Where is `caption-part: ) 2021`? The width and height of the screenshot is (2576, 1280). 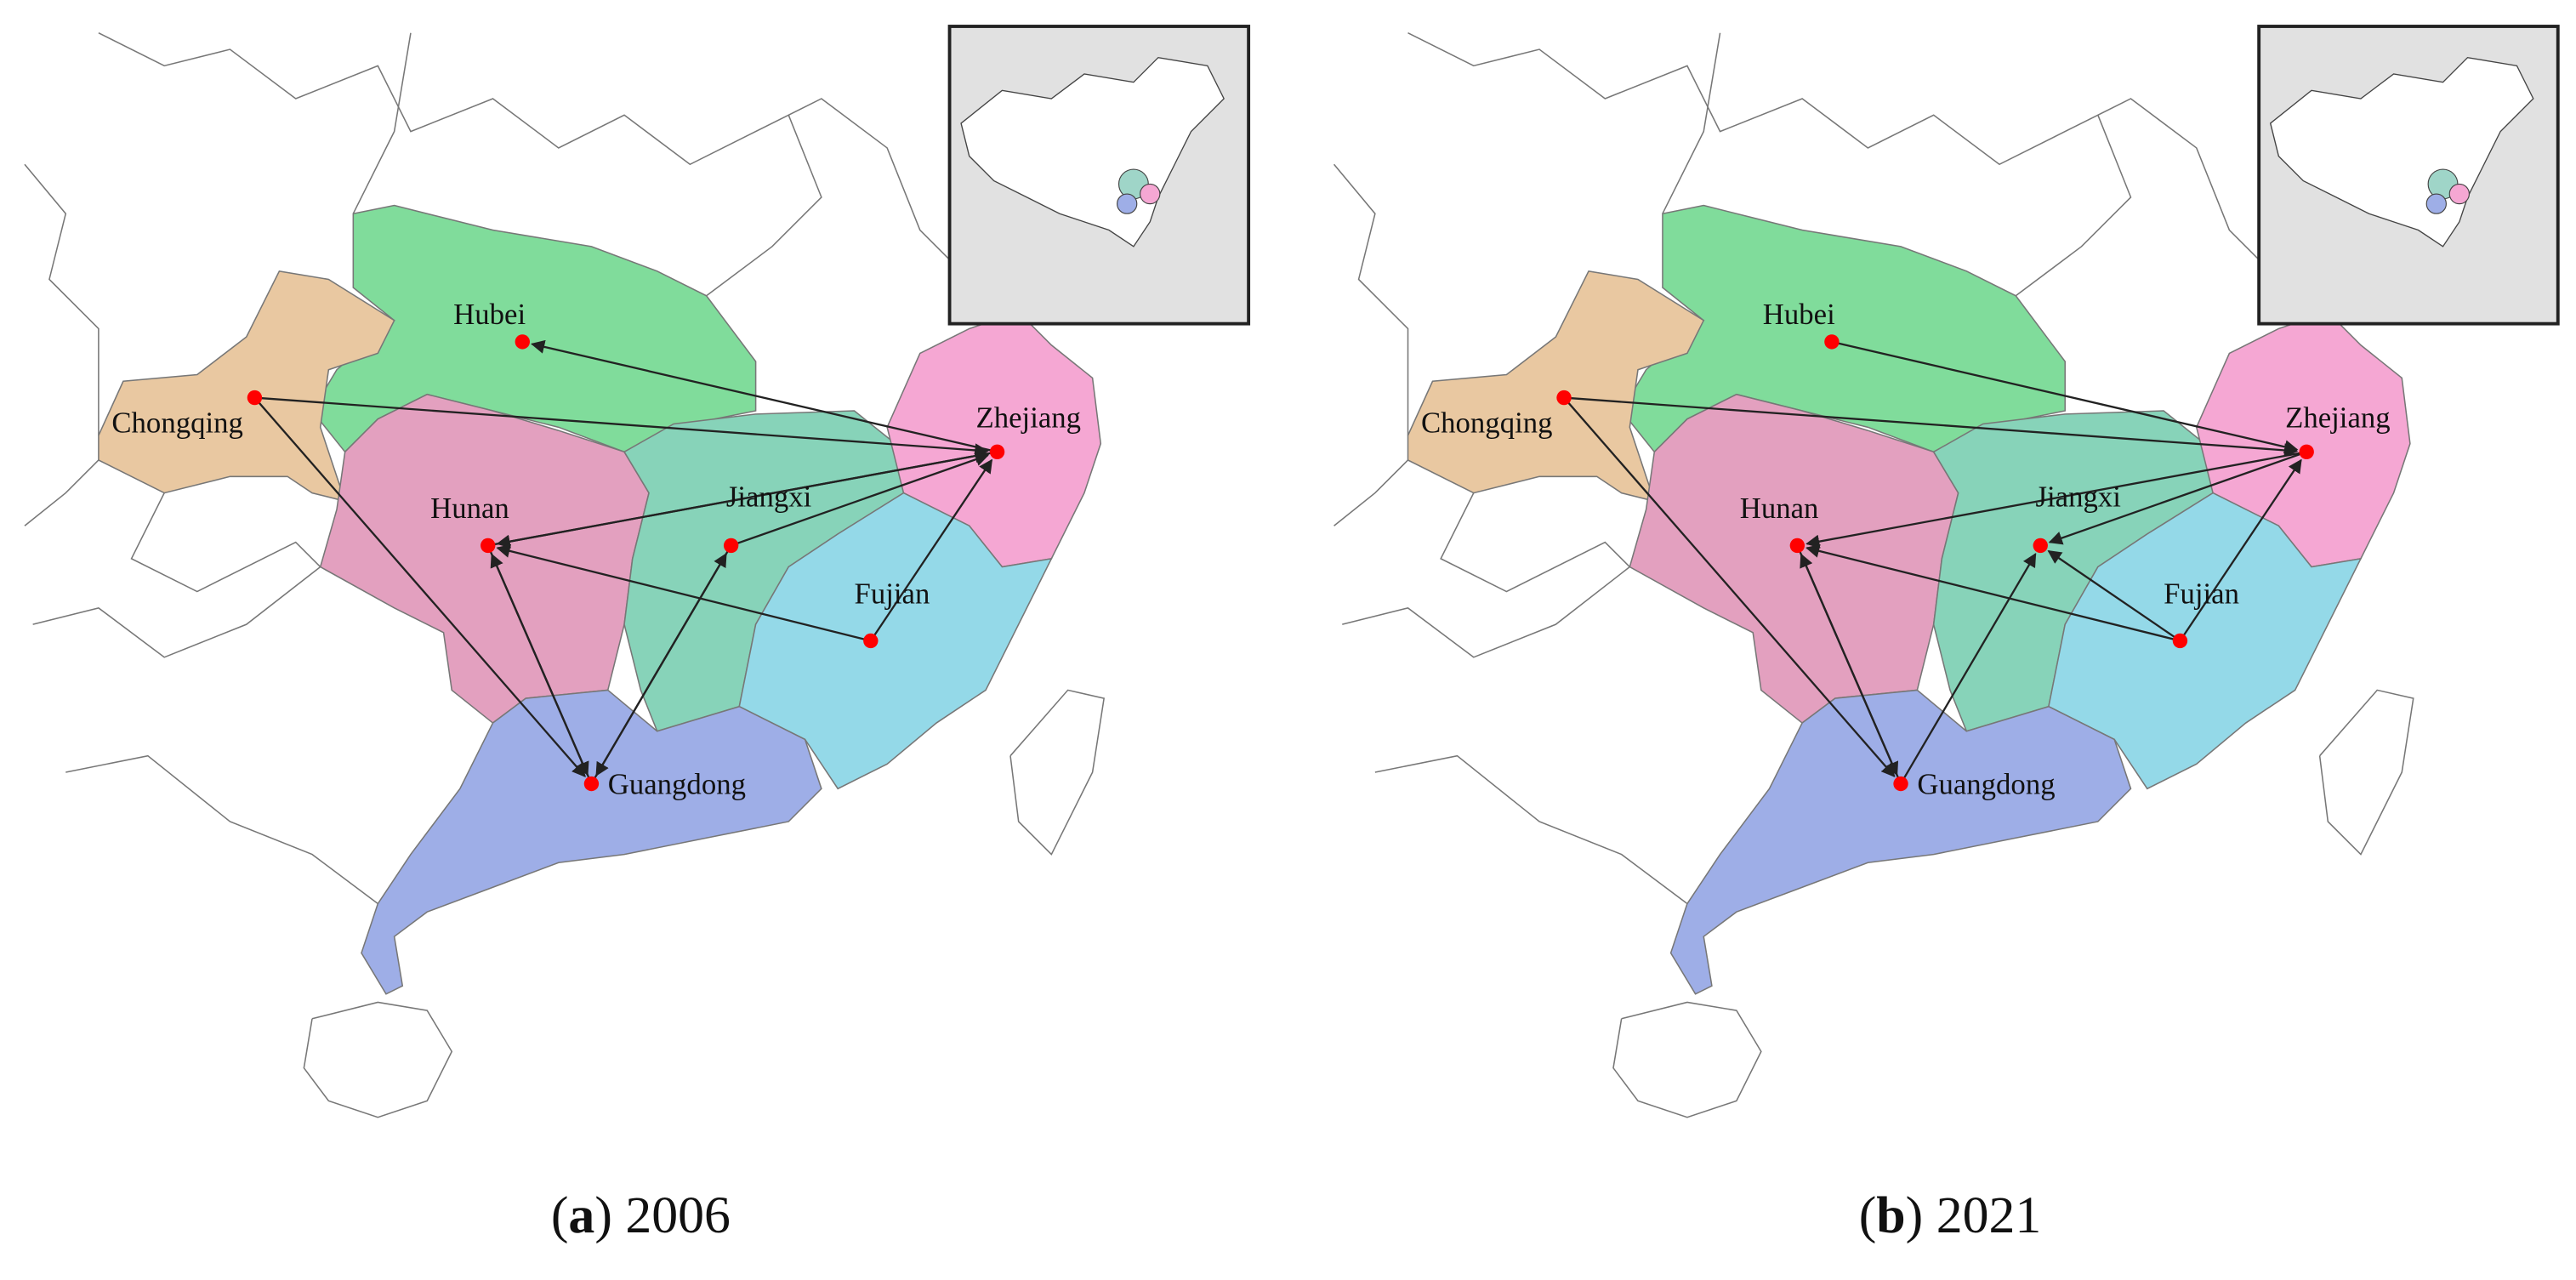 caption-part: ) 2021 is located at coordinates (1974, 1215).